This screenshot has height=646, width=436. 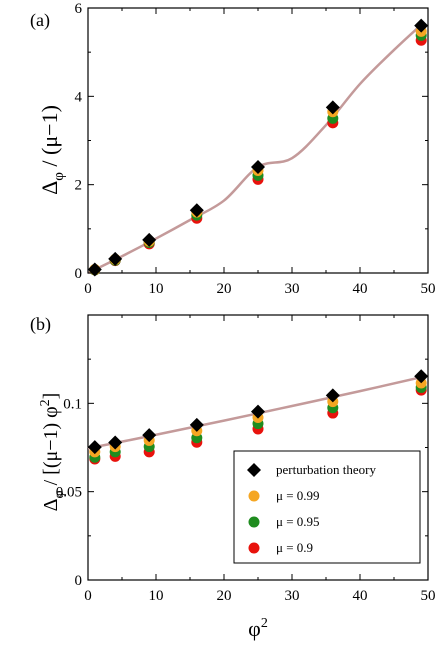 I want to click on x-axis-title-b: φ2, so click(x=258, y=628).